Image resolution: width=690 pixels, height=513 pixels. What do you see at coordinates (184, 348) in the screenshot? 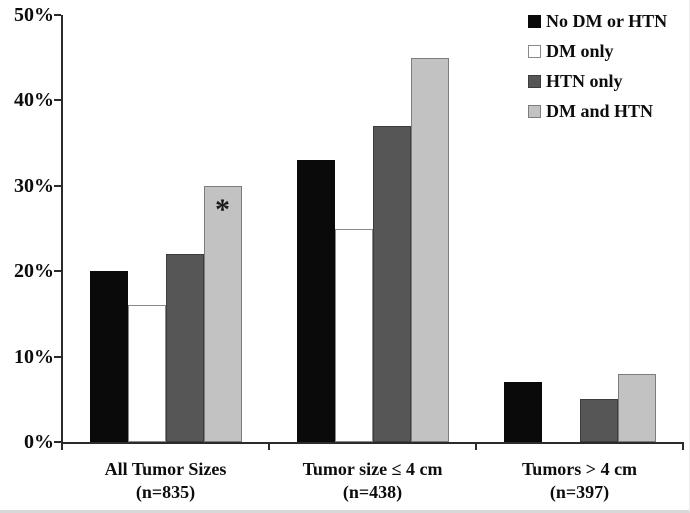
I see `bar-htn-only-cat1` at bounding box center [184, 348].